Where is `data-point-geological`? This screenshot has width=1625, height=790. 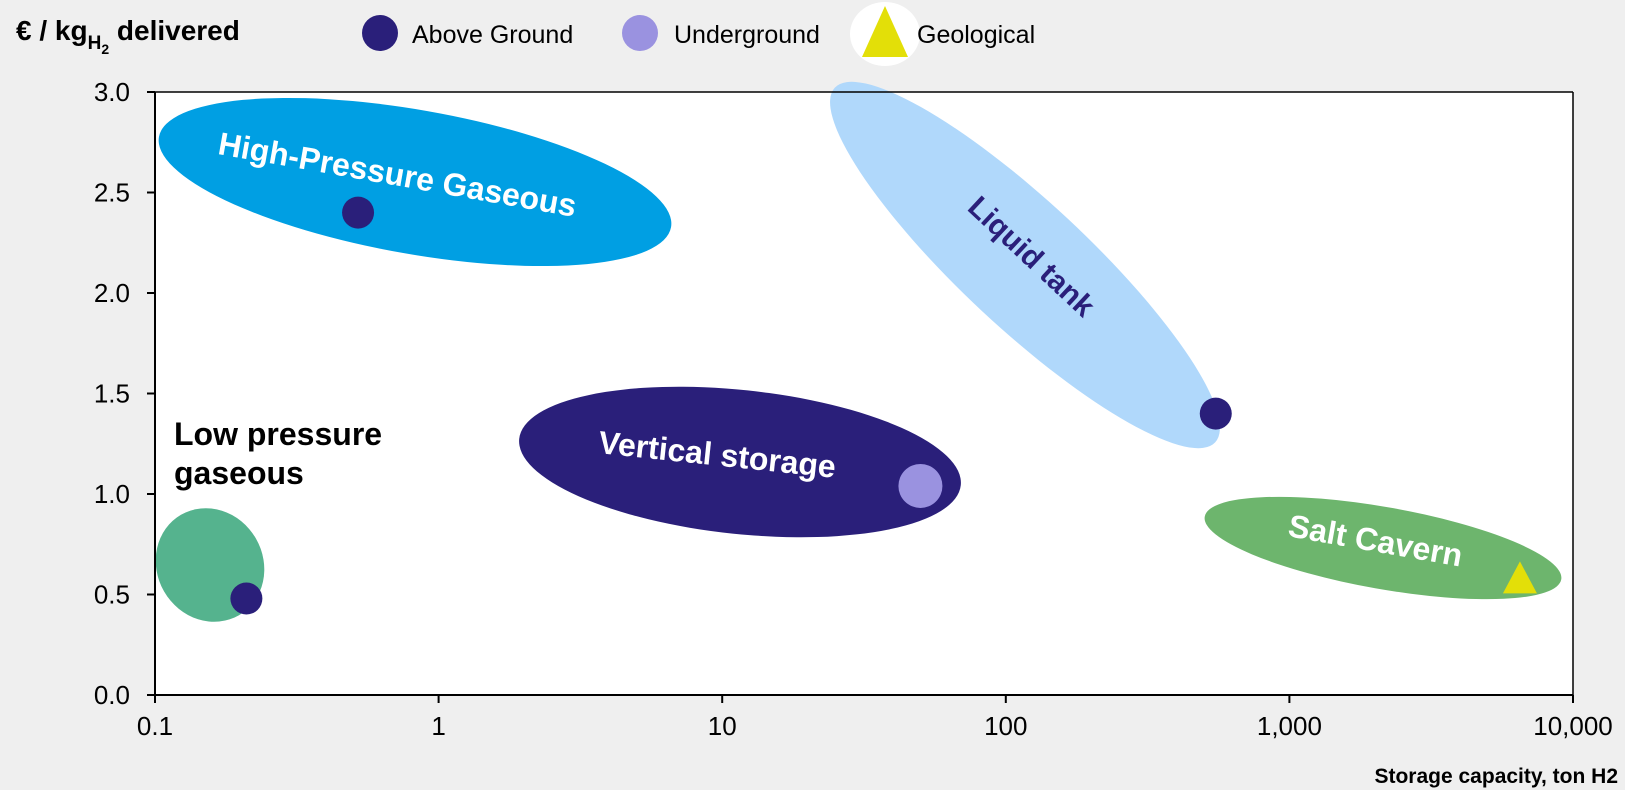
data-point-geological is located at coordinates (1519, 577).